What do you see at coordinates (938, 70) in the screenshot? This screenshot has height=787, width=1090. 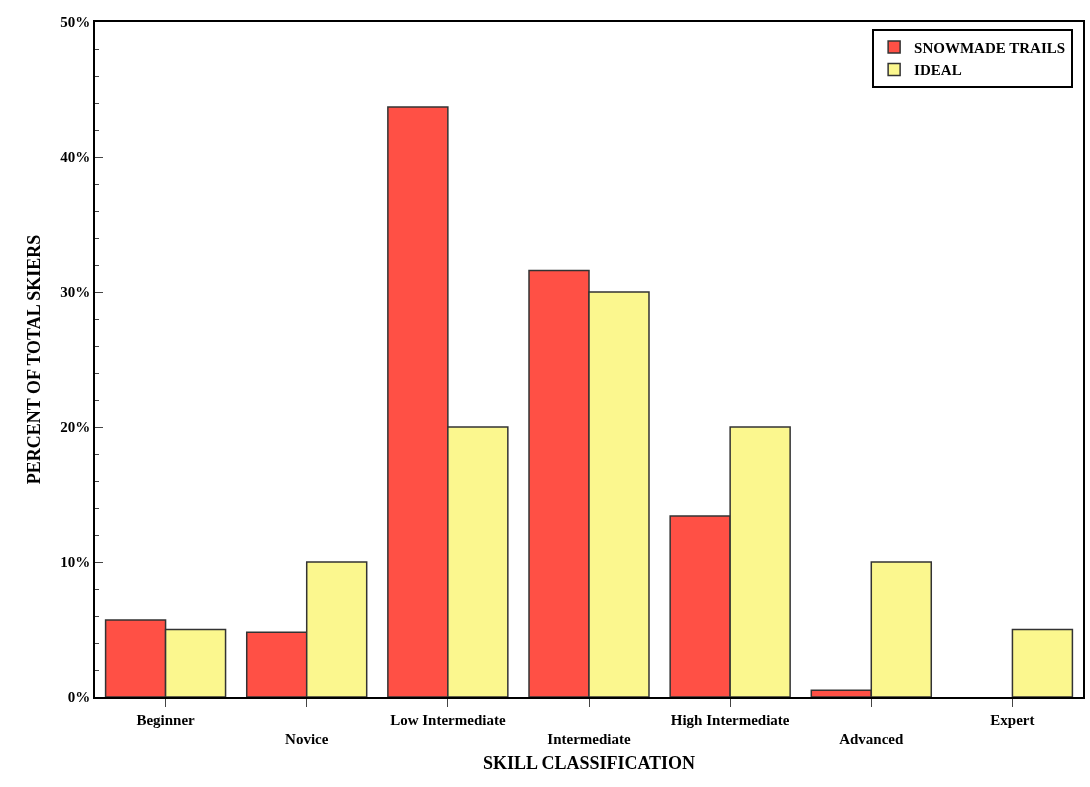 I see `legend-label: IDEAL` at bounding box center [938, 70].